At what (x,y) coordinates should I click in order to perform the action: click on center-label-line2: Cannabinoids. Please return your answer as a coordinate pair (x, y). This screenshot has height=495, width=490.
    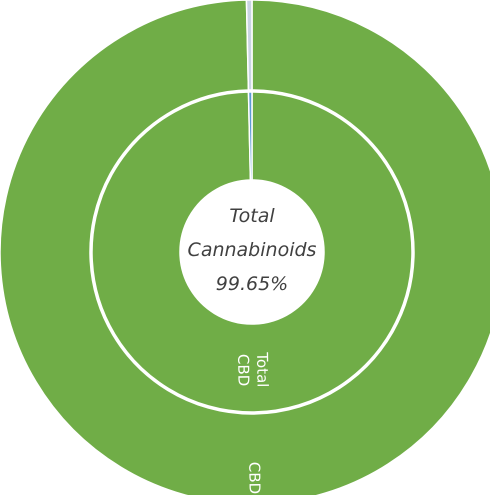
    Looking at the image, I should click on (252, 250).